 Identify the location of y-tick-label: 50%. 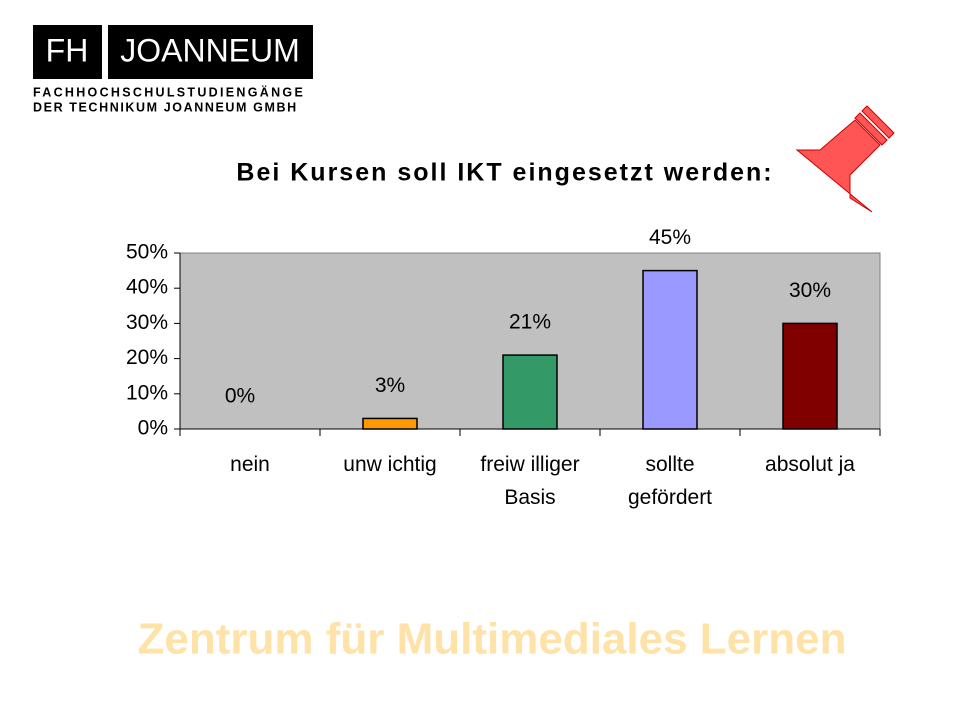
(147, 252).